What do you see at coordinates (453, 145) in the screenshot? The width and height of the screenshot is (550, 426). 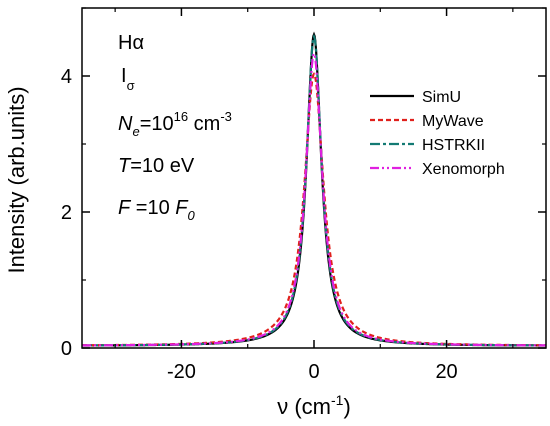 I see `legend-label-hstrkii: HSTRKII` at bounding box center [453, 145].